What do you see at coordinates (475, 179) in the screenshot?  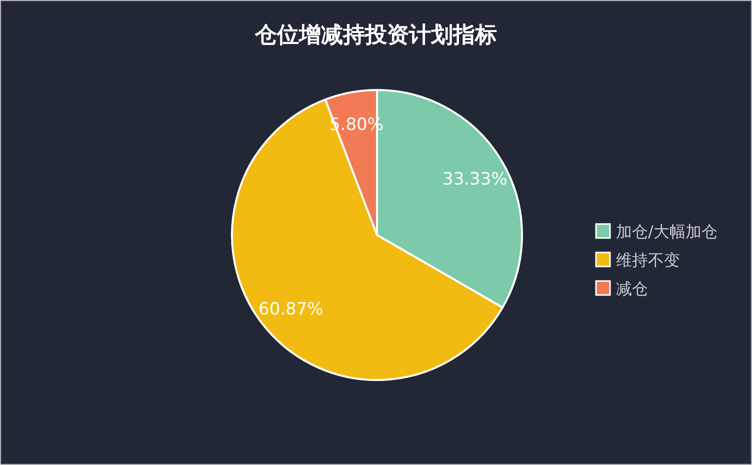 I see `data-label: 33.33%` at bounding box center [475, 179].